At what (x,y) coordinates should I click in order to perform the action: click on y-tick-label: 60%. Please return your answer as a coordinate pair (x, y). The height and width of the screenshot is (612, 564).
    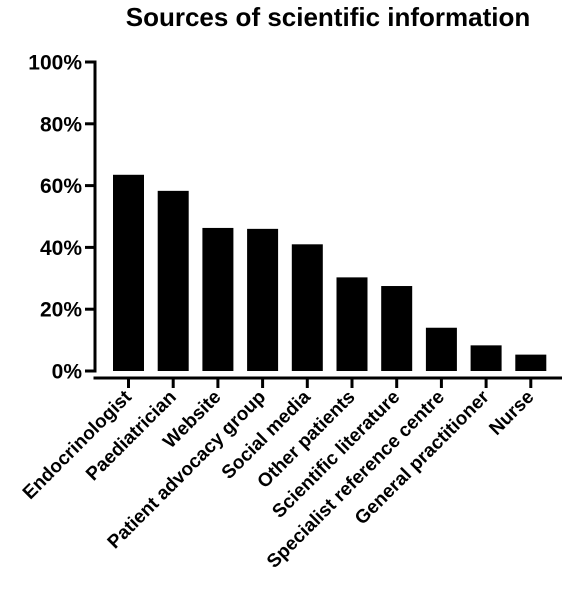
    Looking at the image, I should click on (61, 186).